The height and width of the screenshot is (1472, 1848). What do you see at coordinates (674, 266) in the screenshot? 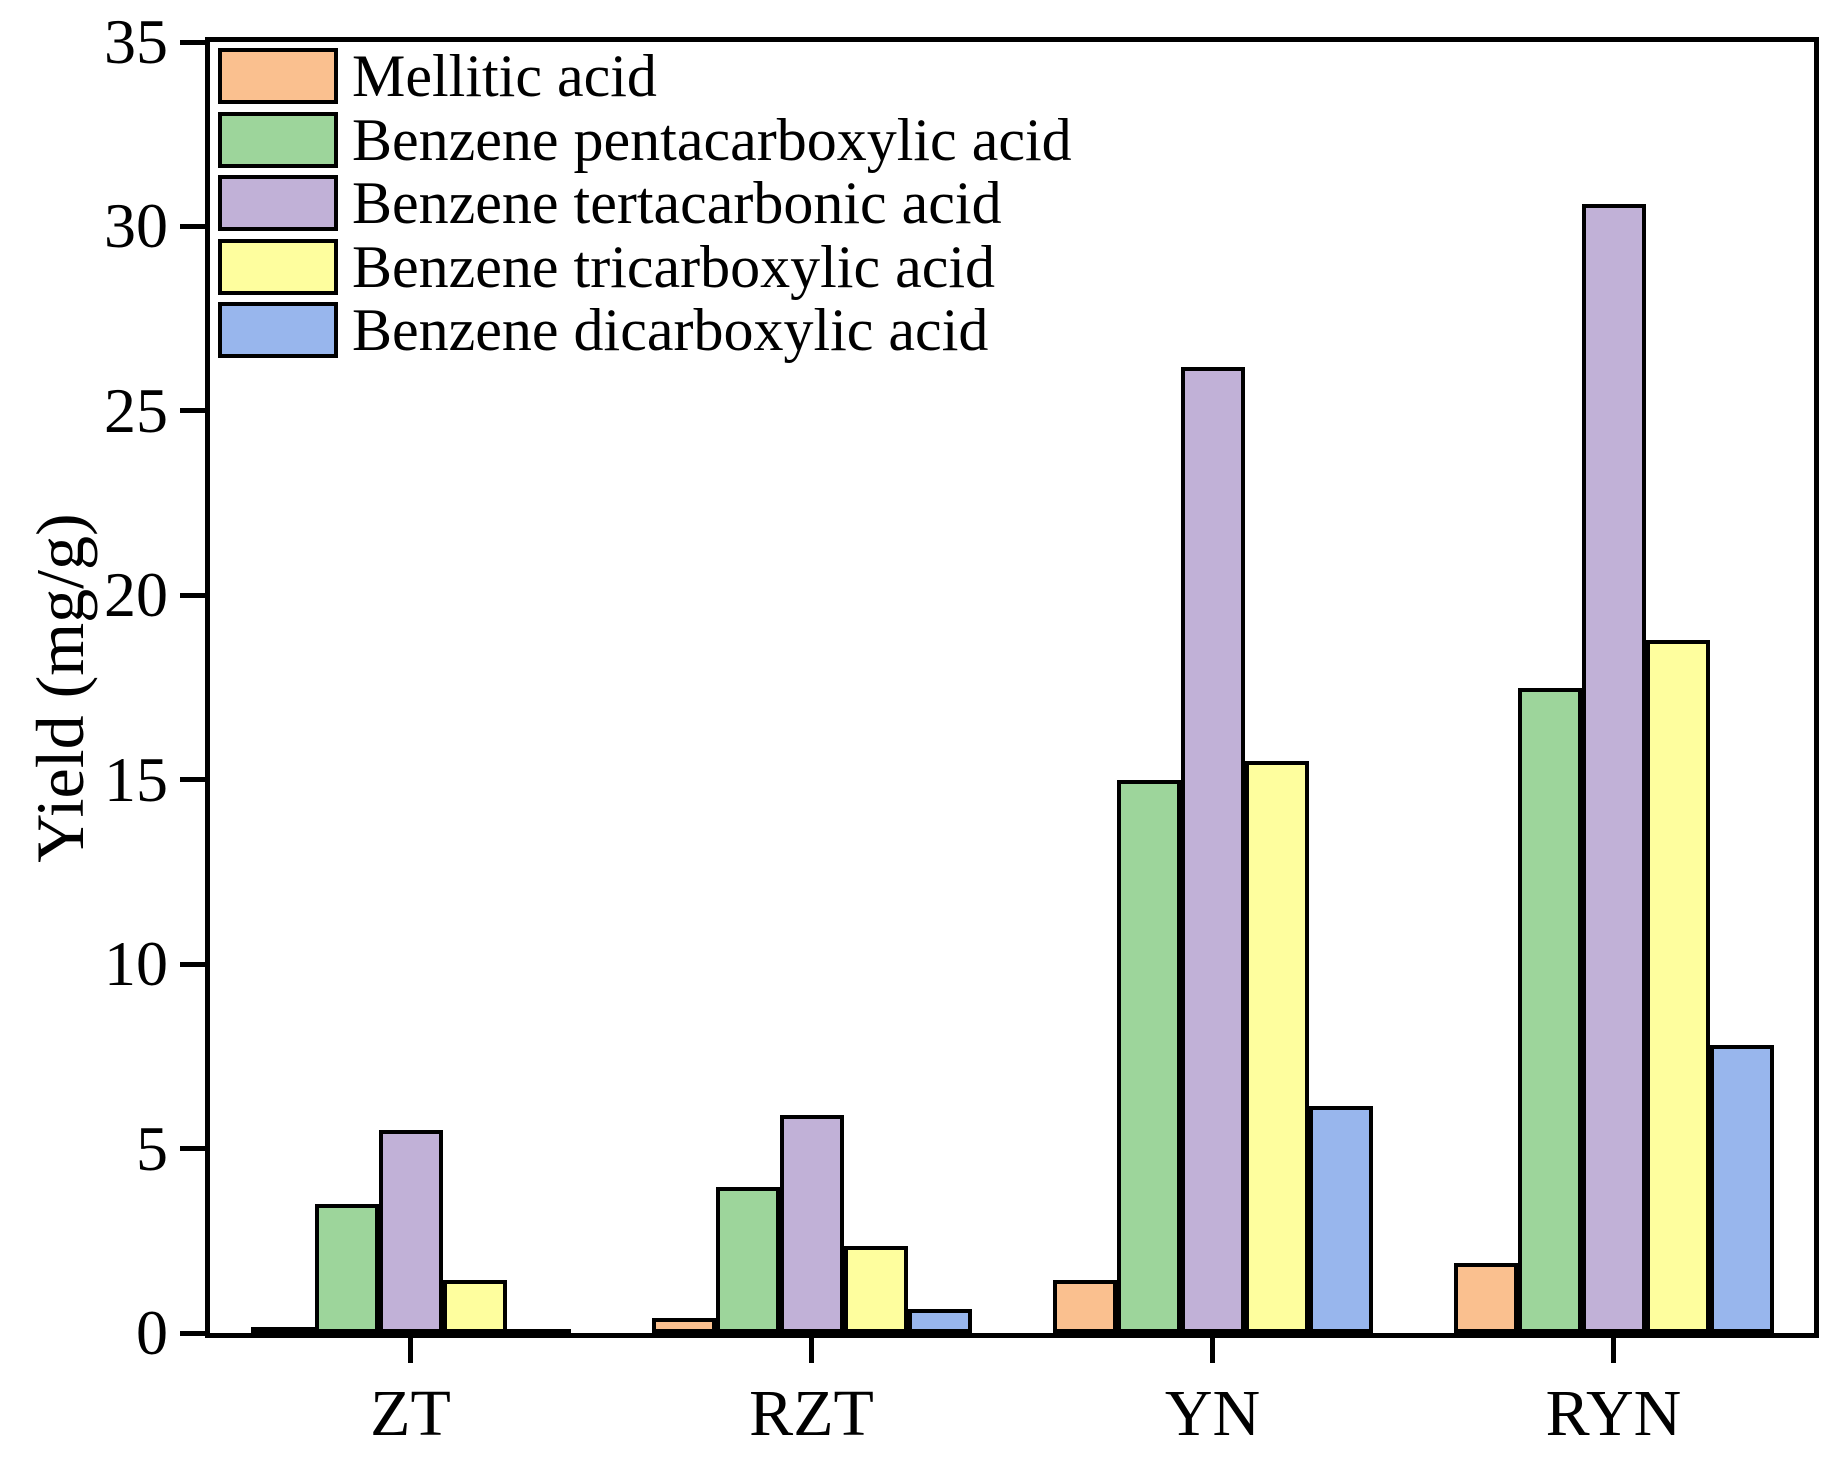
I see `legend-label-benzene-tricarboxylic-acid: Benzene tricarboxylic acid` at bounding box center [674, 266].